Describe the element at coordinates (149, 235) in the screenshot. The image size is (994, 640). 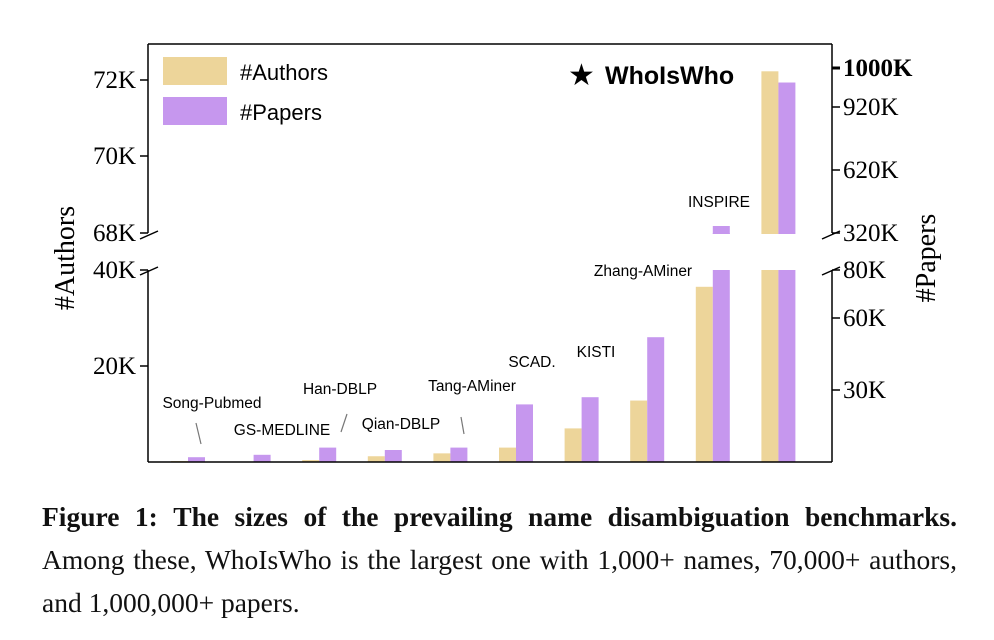
I see `break-mark-left-upper` at that location.